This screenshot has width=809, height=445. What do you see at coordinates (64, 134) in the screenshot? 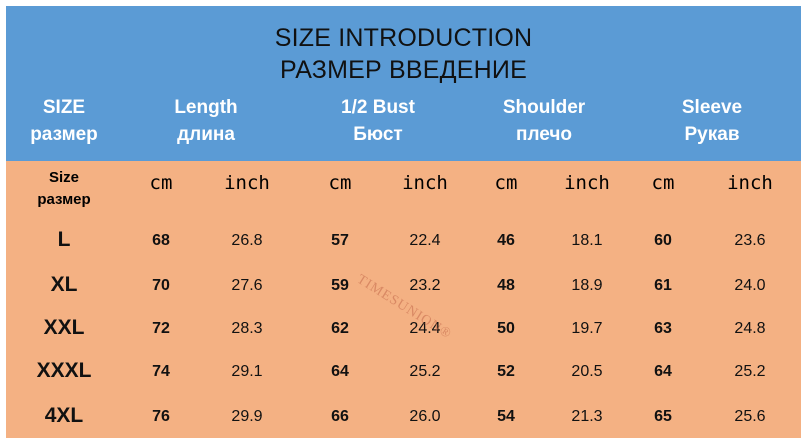
I see `column-header-size-ru: размер` at bounding box center [64, 134].